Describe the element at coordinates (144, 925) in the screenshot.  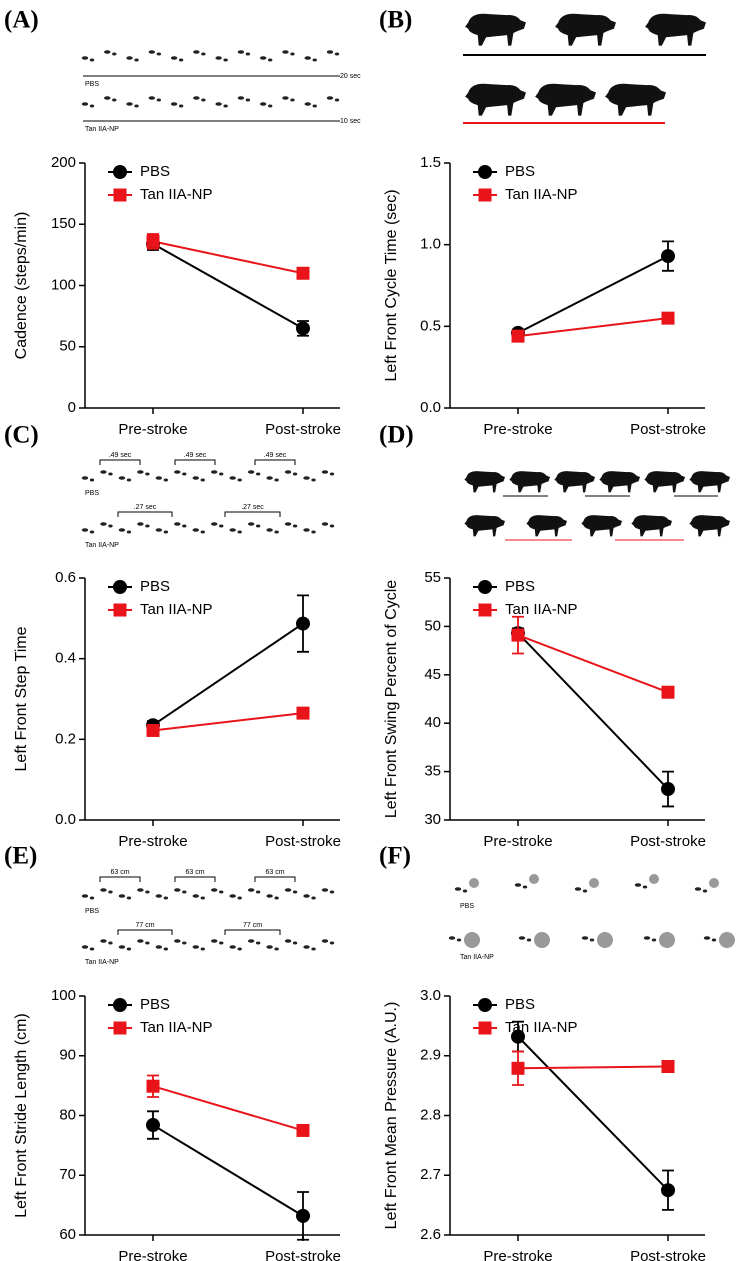
I see `illustration-label: 77 cm` at that location.